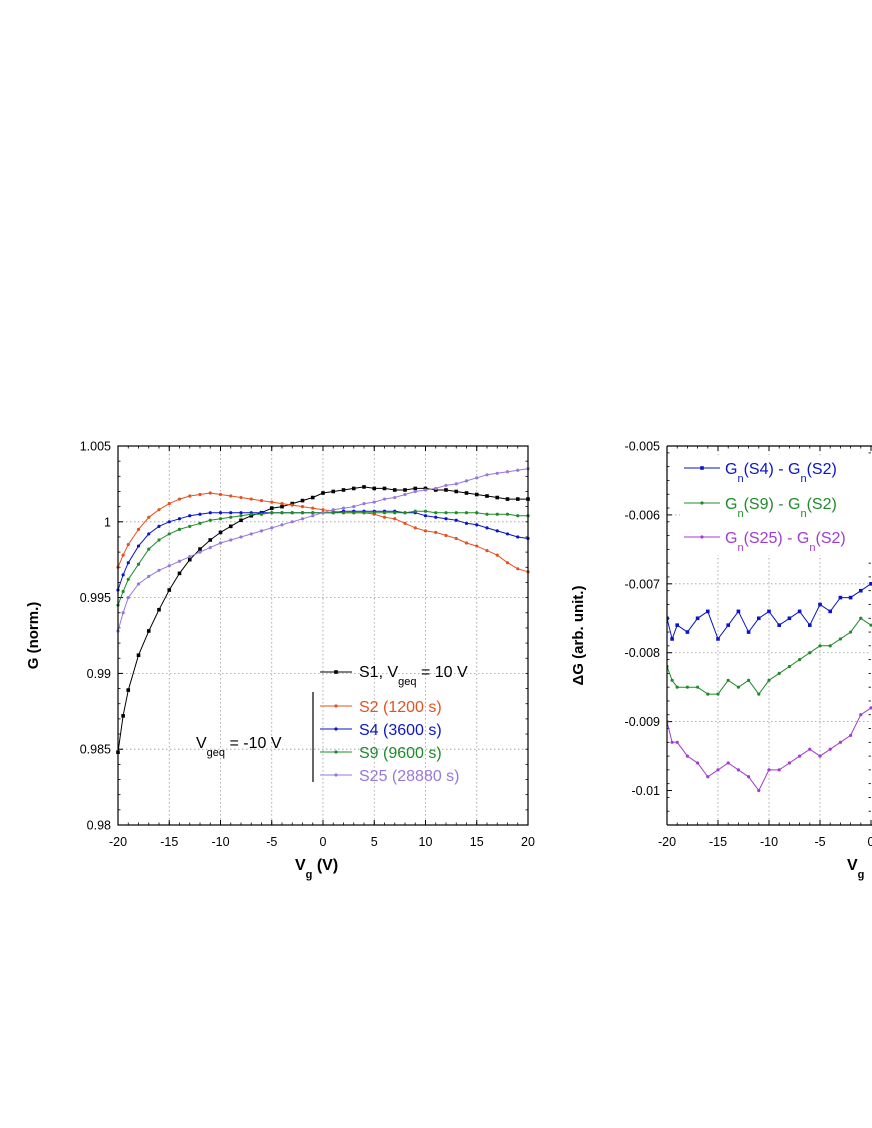 This screenshot has width=872, height=1128. Describe the element at coordinates (400, 753) in the screenshot. I see `legend-entry-label-part: S9 (9600 s)` at that location.